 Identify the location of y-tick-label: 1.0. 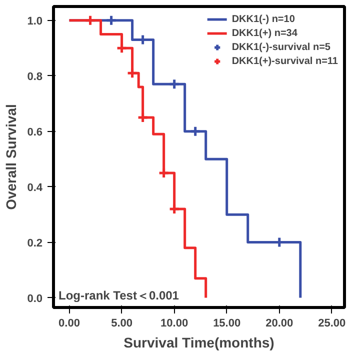
(35, 21).